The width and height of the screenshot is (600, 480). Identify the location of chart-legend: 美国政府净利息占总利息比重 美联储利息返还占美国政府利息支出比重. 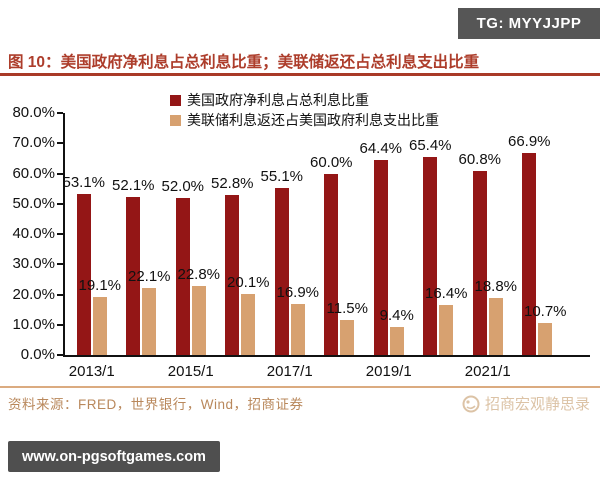
(304, 110).